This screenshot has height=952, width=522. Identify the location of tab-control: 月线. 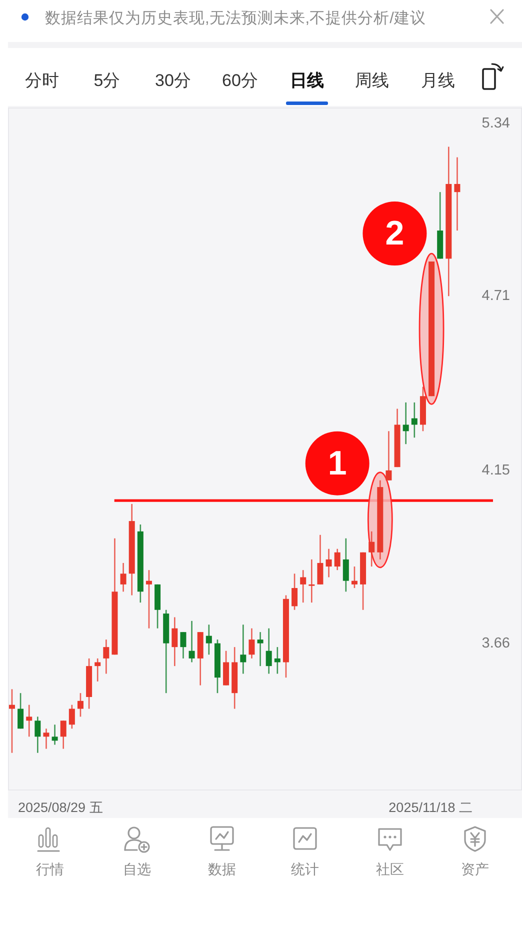
(438, 80).